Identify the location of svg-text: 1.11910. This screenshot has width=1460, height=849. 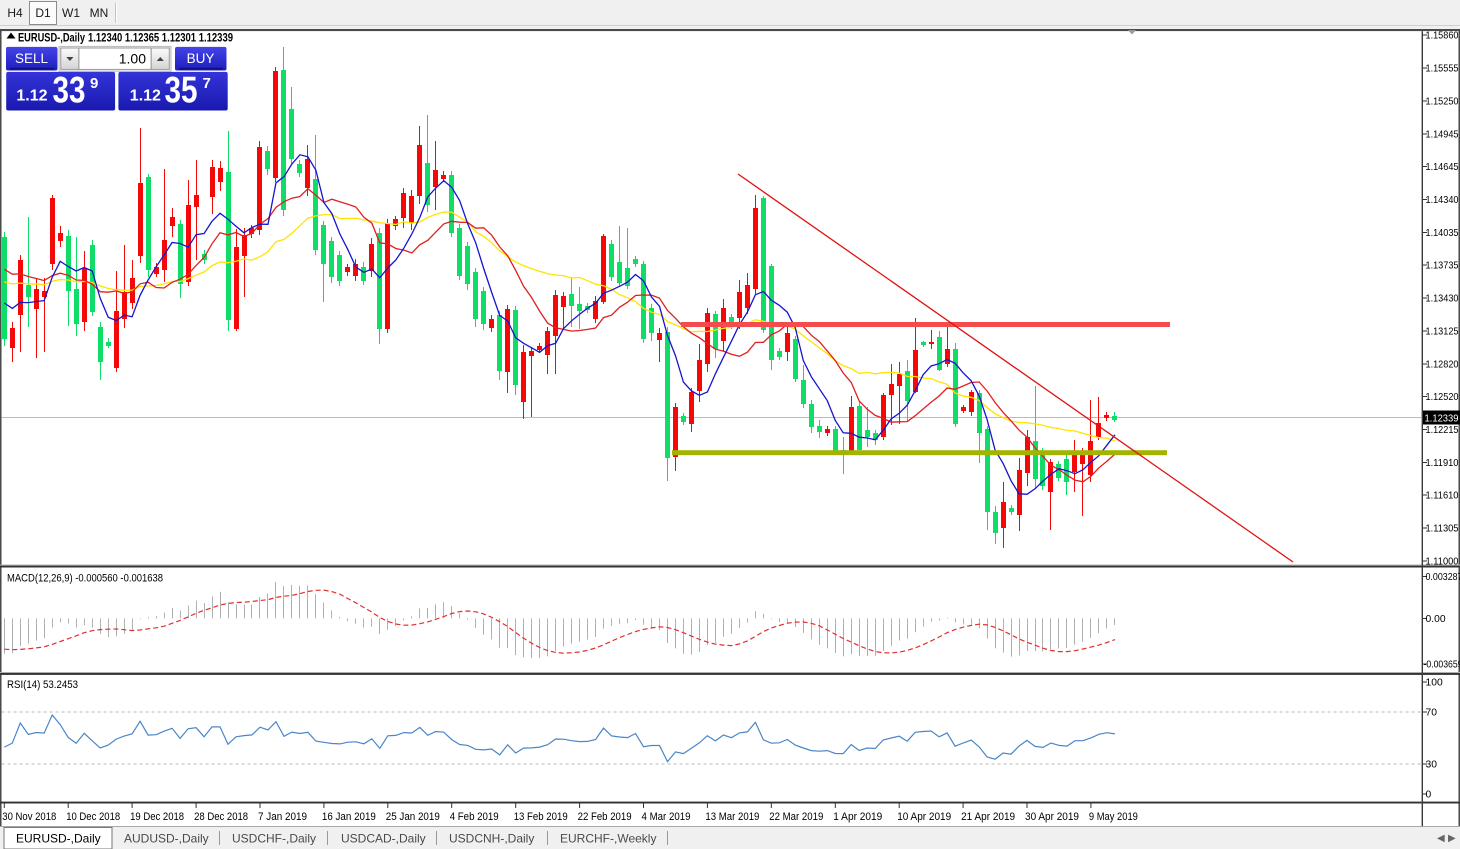
(1442, 463).